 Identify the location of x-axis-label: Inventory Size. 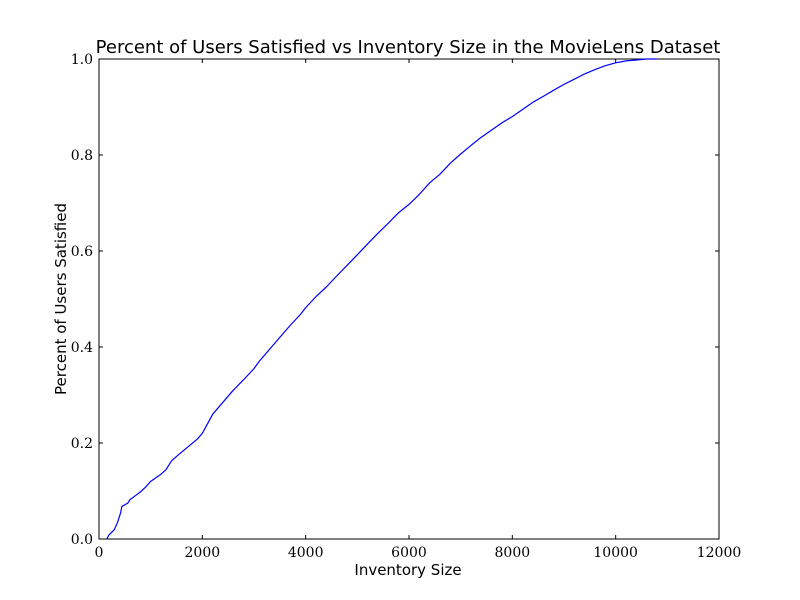
(407, 570).